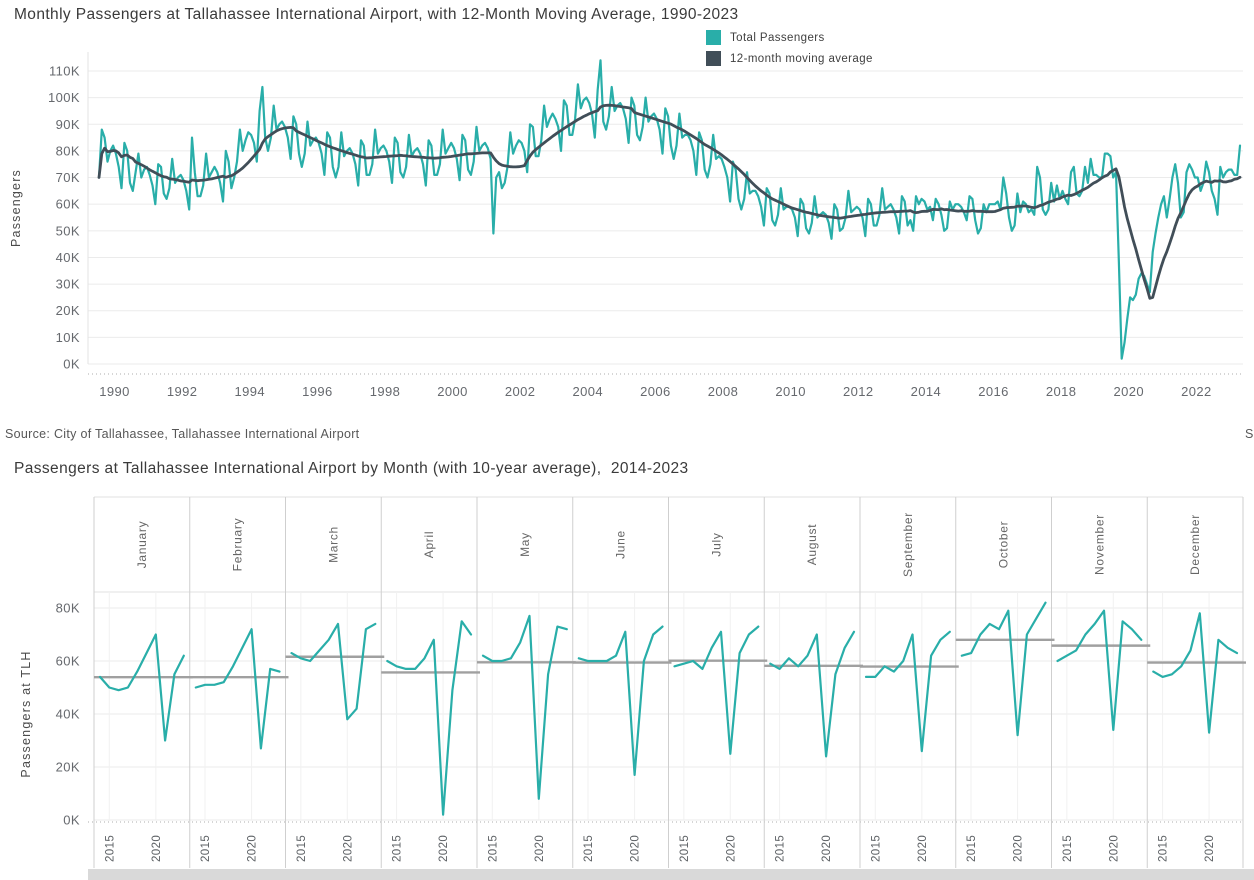 This screenshot has width=1254, height=880. What do you see at coordinates (588, 391) in the screenshot?
I see `x-tick-label: 2004` at bounding box center [588, 391].